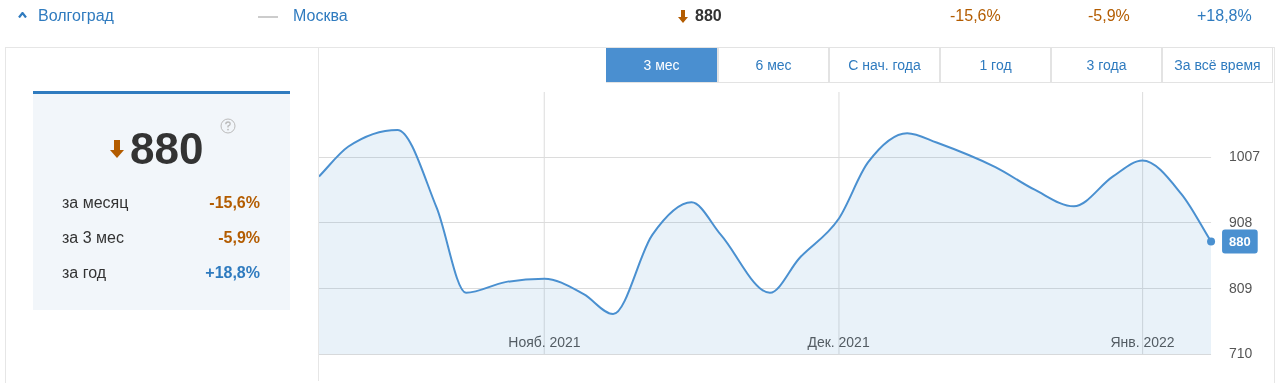  What do you see at coordinates (1245, 156) in the screenshot?
I see `y-tick-label: 1007` at bounding box center [1245, 156].